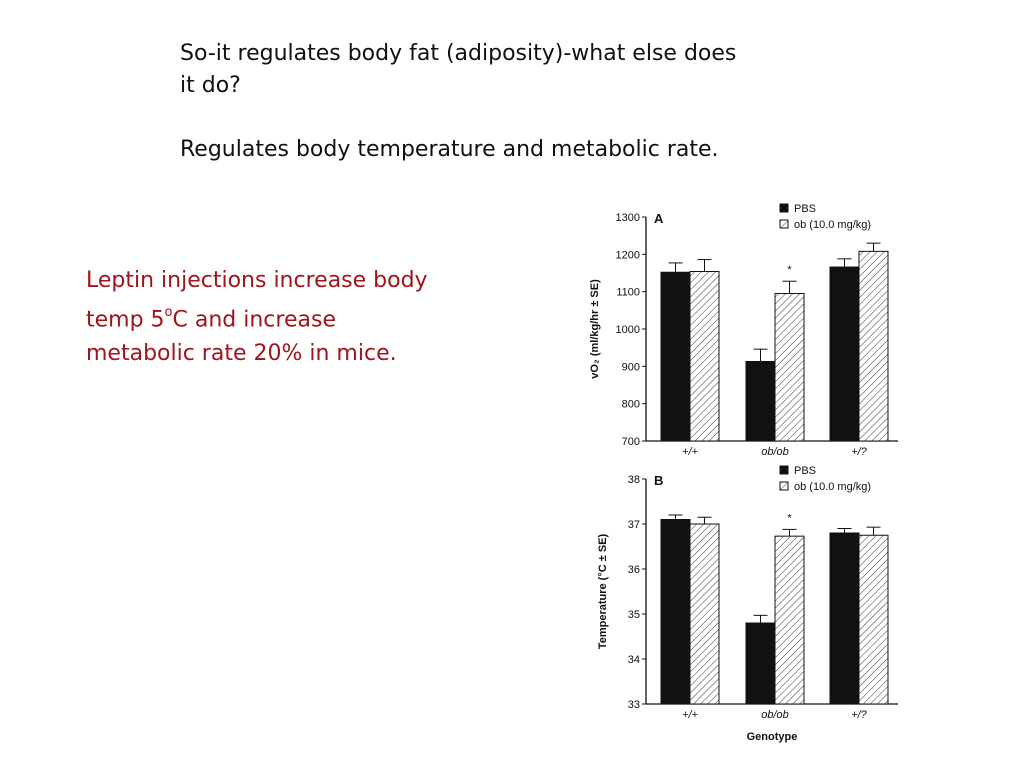 Image resolution: width=1024 pixels, height=768 pixels. I want to click on y-tick-label: 37, so click(634, 525).